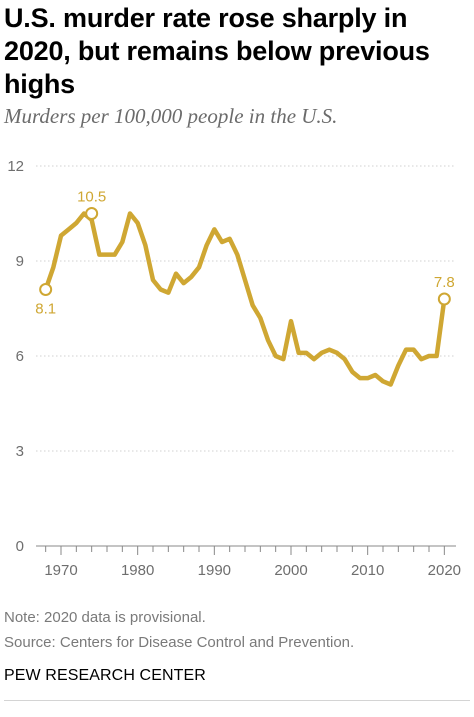  What do you see at coordinates (60, 570) in the screenshot?
I see `x-tick-label-1970: 1970` at bounding box center [60, 570].